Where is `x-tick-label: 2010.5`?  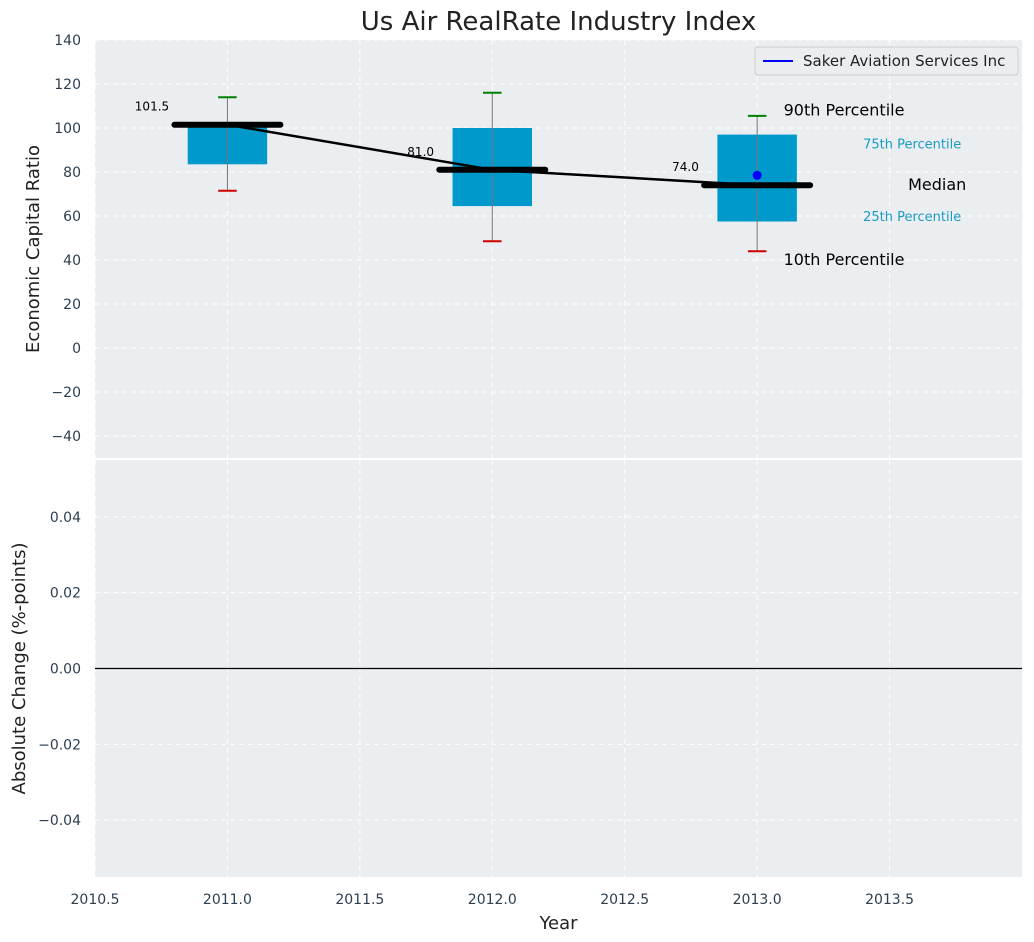
x-tick-label: 2010.5 is located at coordinates (95, 900).